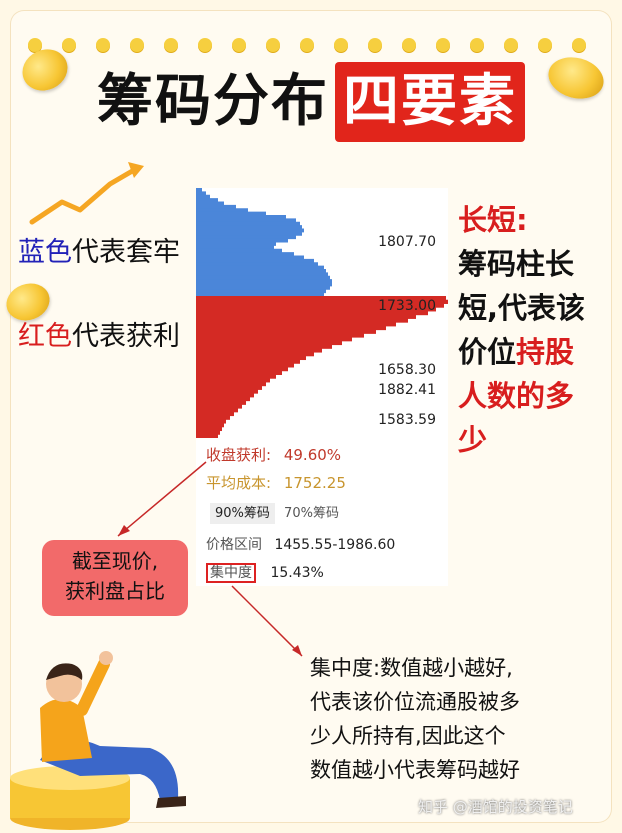 The image size is (622, 833). I want to click on callout-profit-ratio: 截至现价, 获利盘占比, so click(115, 578).